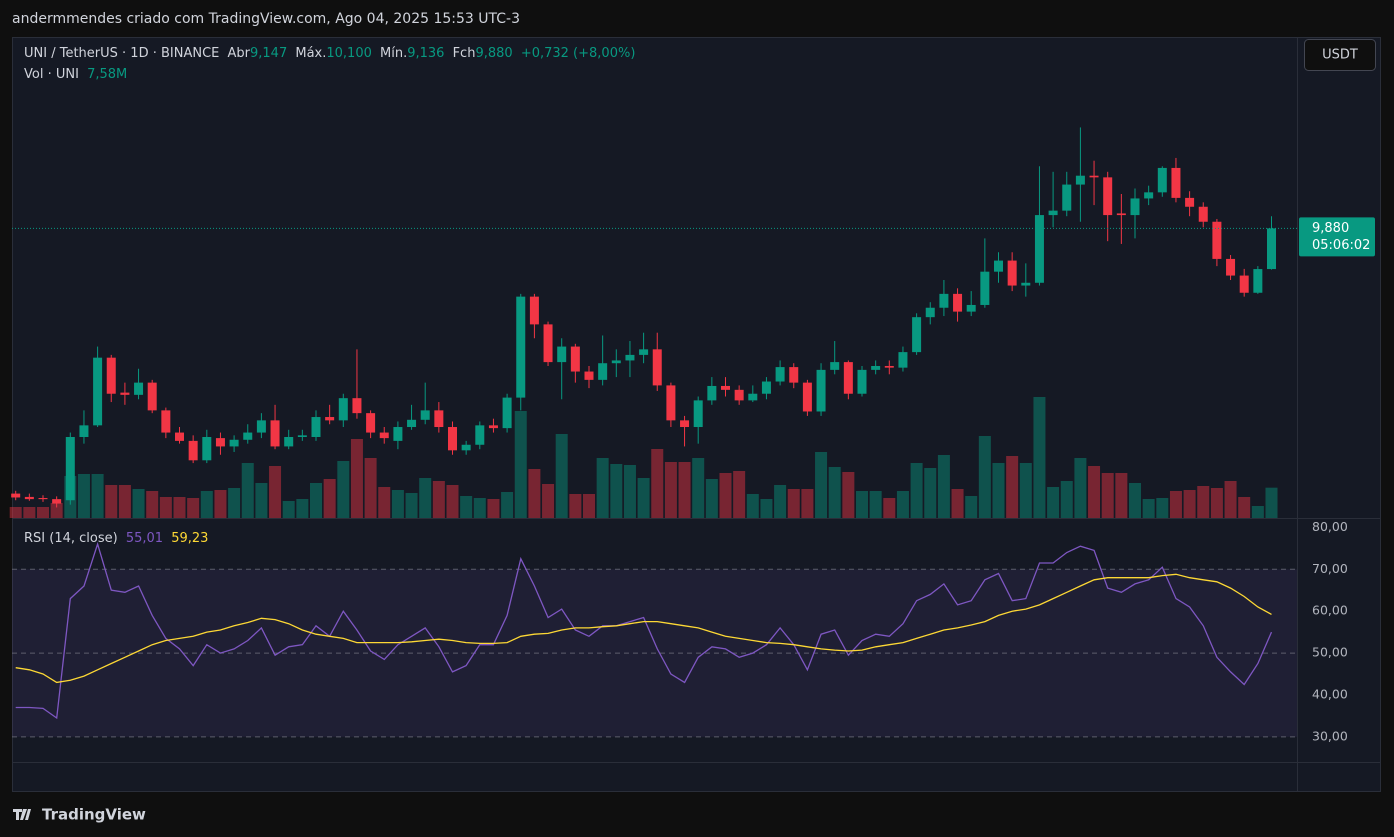 The height and width of the screenshot is (837, 1394). I want to click on y-tick-label: 80,00, so click(1330, 526).